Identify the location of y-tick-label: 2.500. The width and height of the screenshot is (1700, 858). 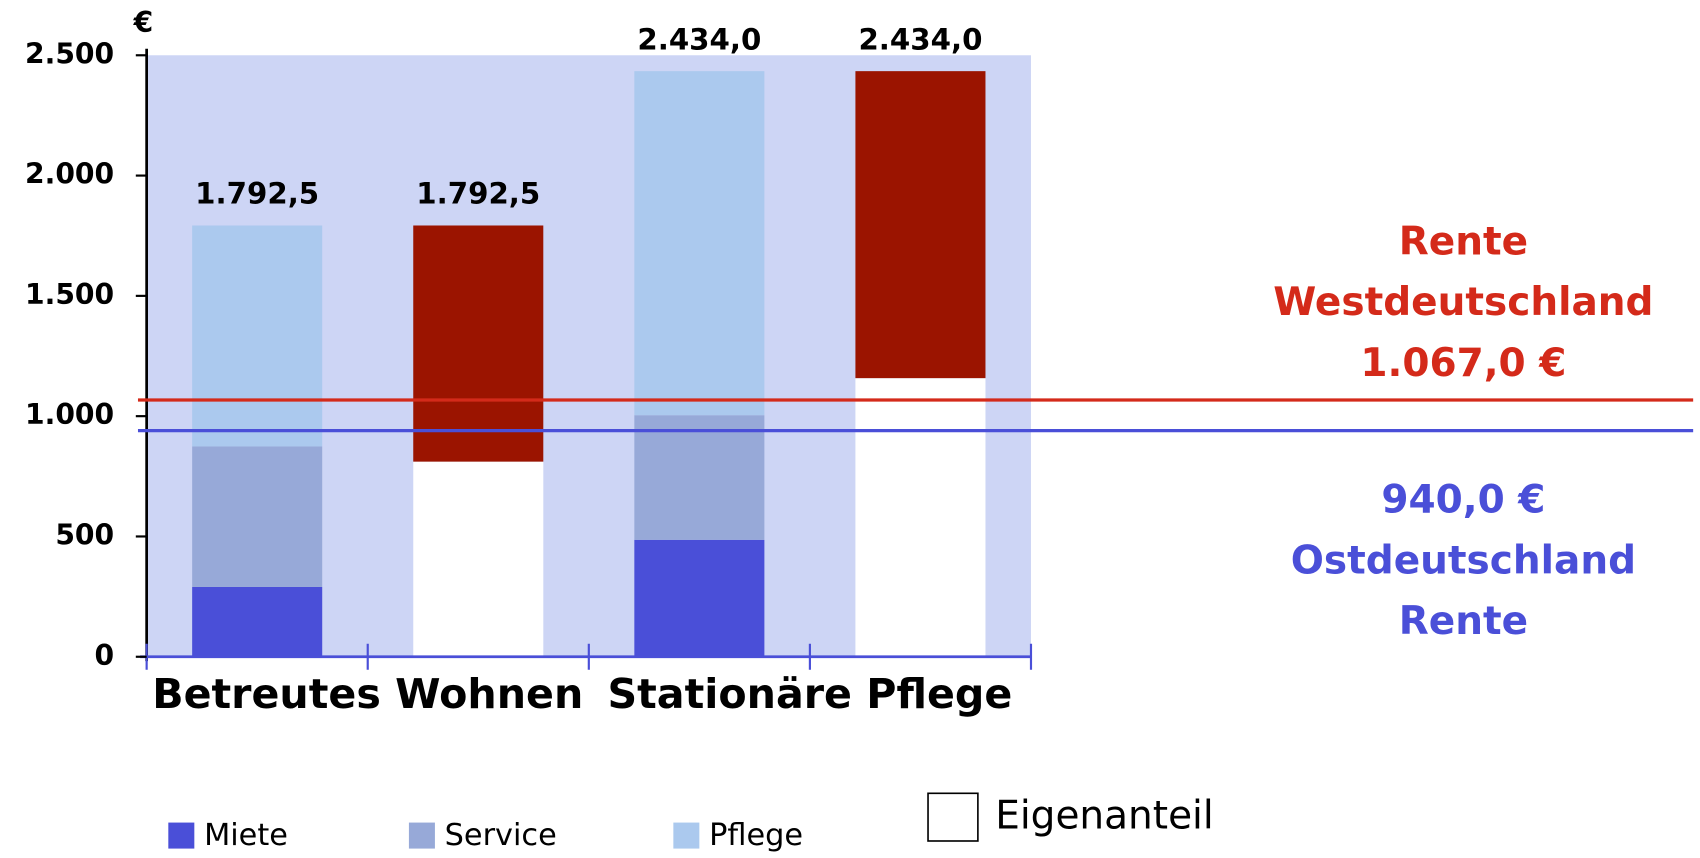
(69, 53).